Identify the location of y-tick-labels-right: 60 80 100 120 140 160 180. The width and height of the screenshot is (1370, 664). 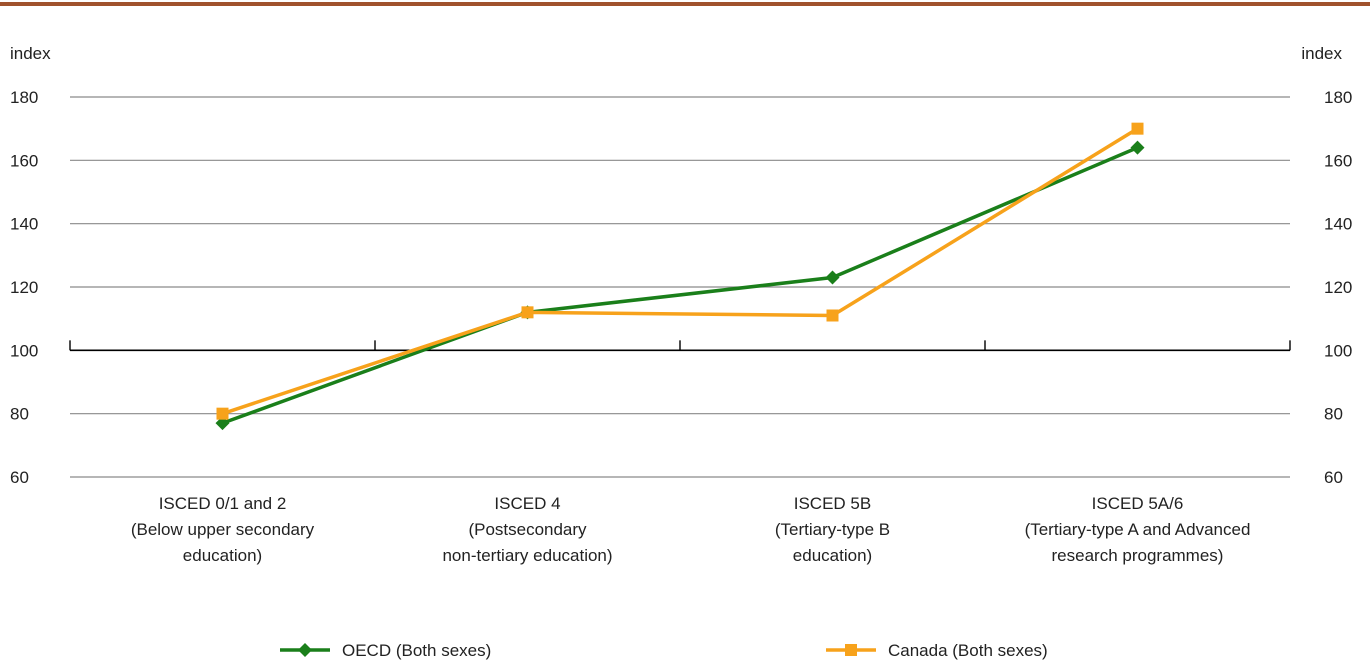
(1338, 287).